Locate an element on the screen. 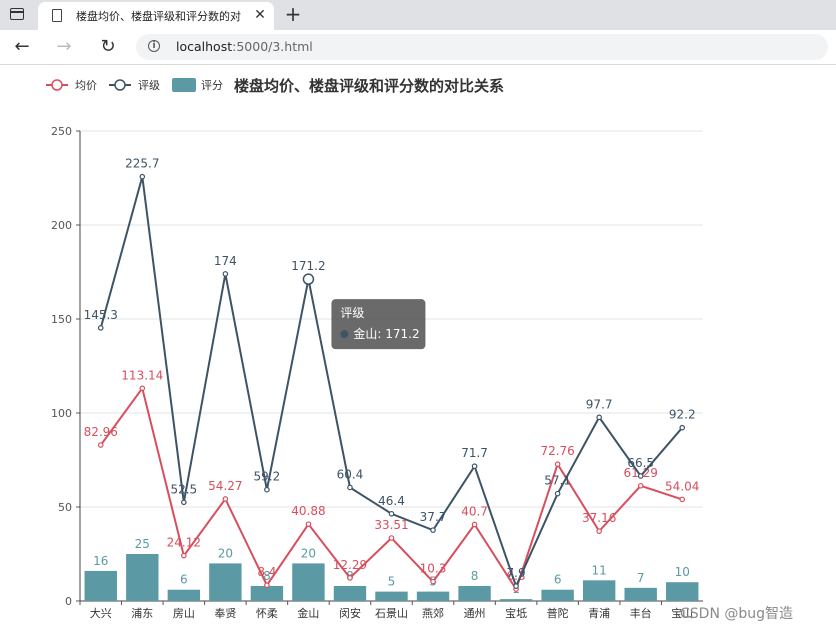 The width and height of the screenshot is (836, 633). x-tick-label: 奉贤 is located at coordinates (225, 613).